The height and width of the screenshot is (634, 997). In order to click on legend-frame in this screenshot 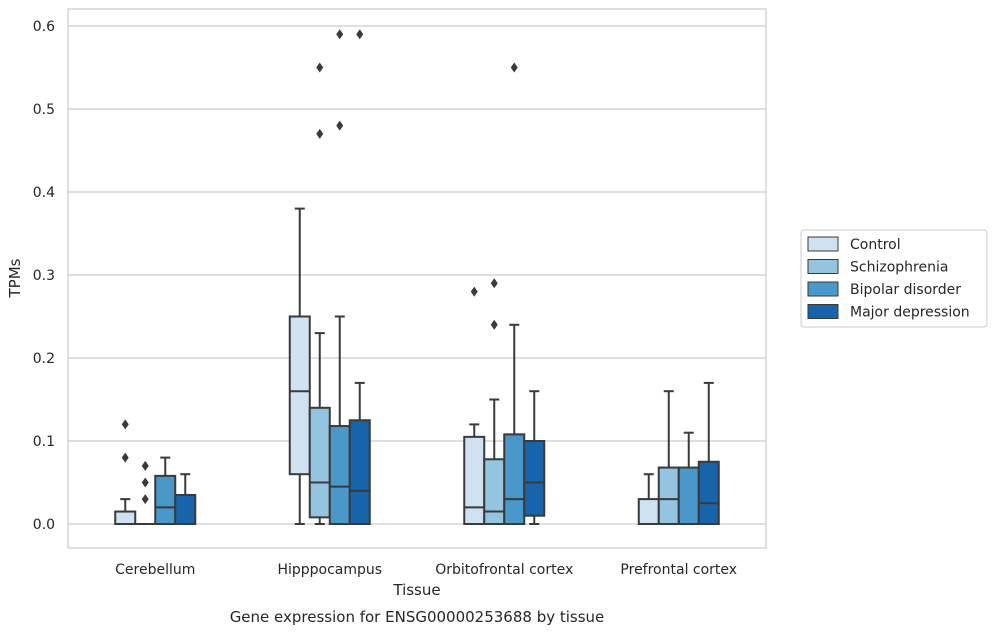, I will do `click(894, 278)`.